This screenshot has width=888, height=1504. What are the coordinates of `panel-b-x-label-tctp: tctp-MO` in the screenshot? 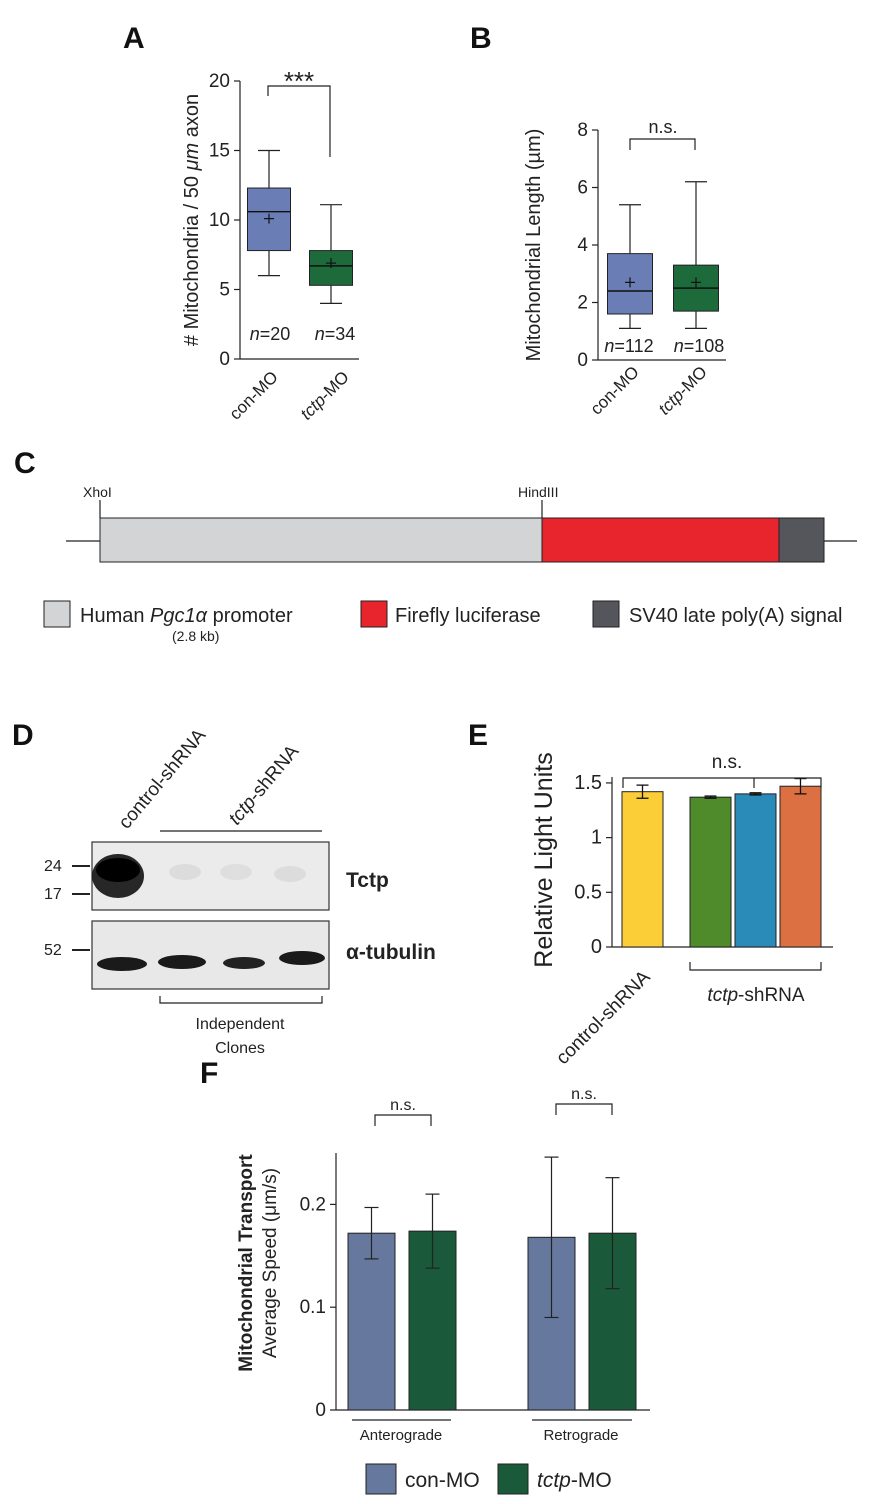 It's located at (683, 390).